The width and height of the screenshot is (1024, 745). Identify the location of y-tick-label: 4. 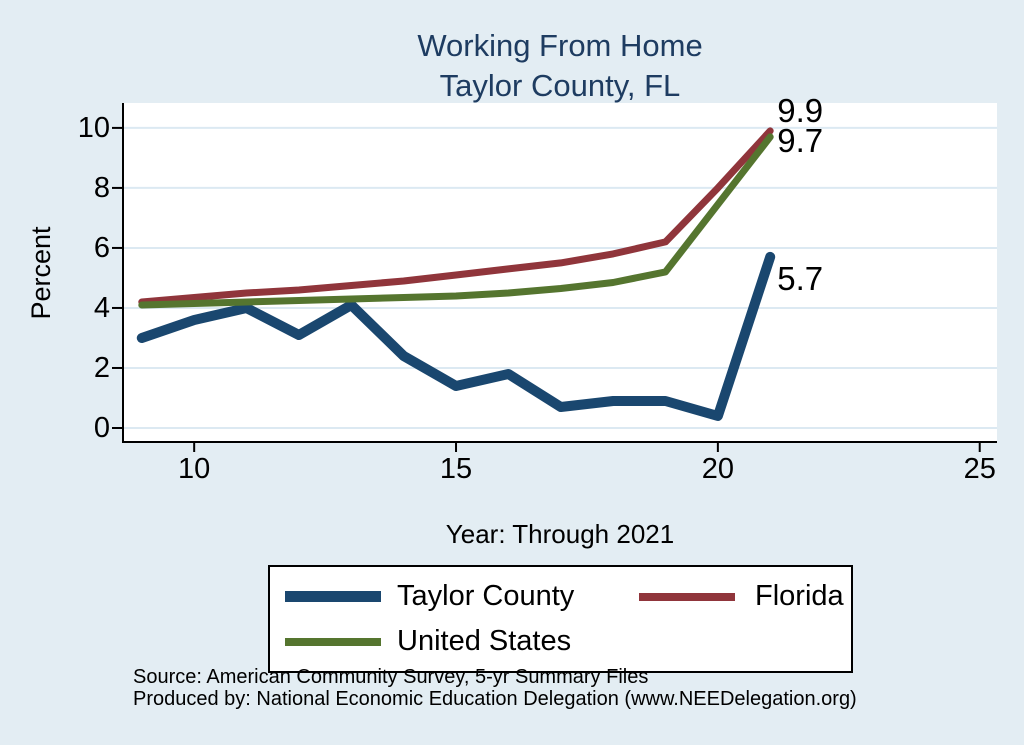
(101, 307).